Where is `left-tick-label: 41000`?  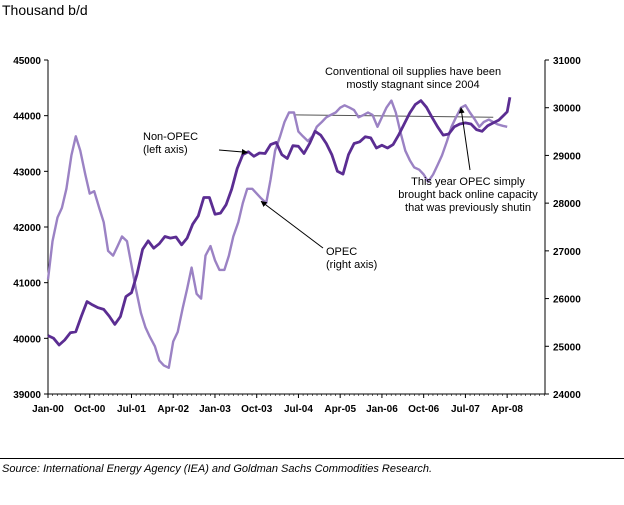
left-tick-label: 41000 is located at coordinates (27, 284).